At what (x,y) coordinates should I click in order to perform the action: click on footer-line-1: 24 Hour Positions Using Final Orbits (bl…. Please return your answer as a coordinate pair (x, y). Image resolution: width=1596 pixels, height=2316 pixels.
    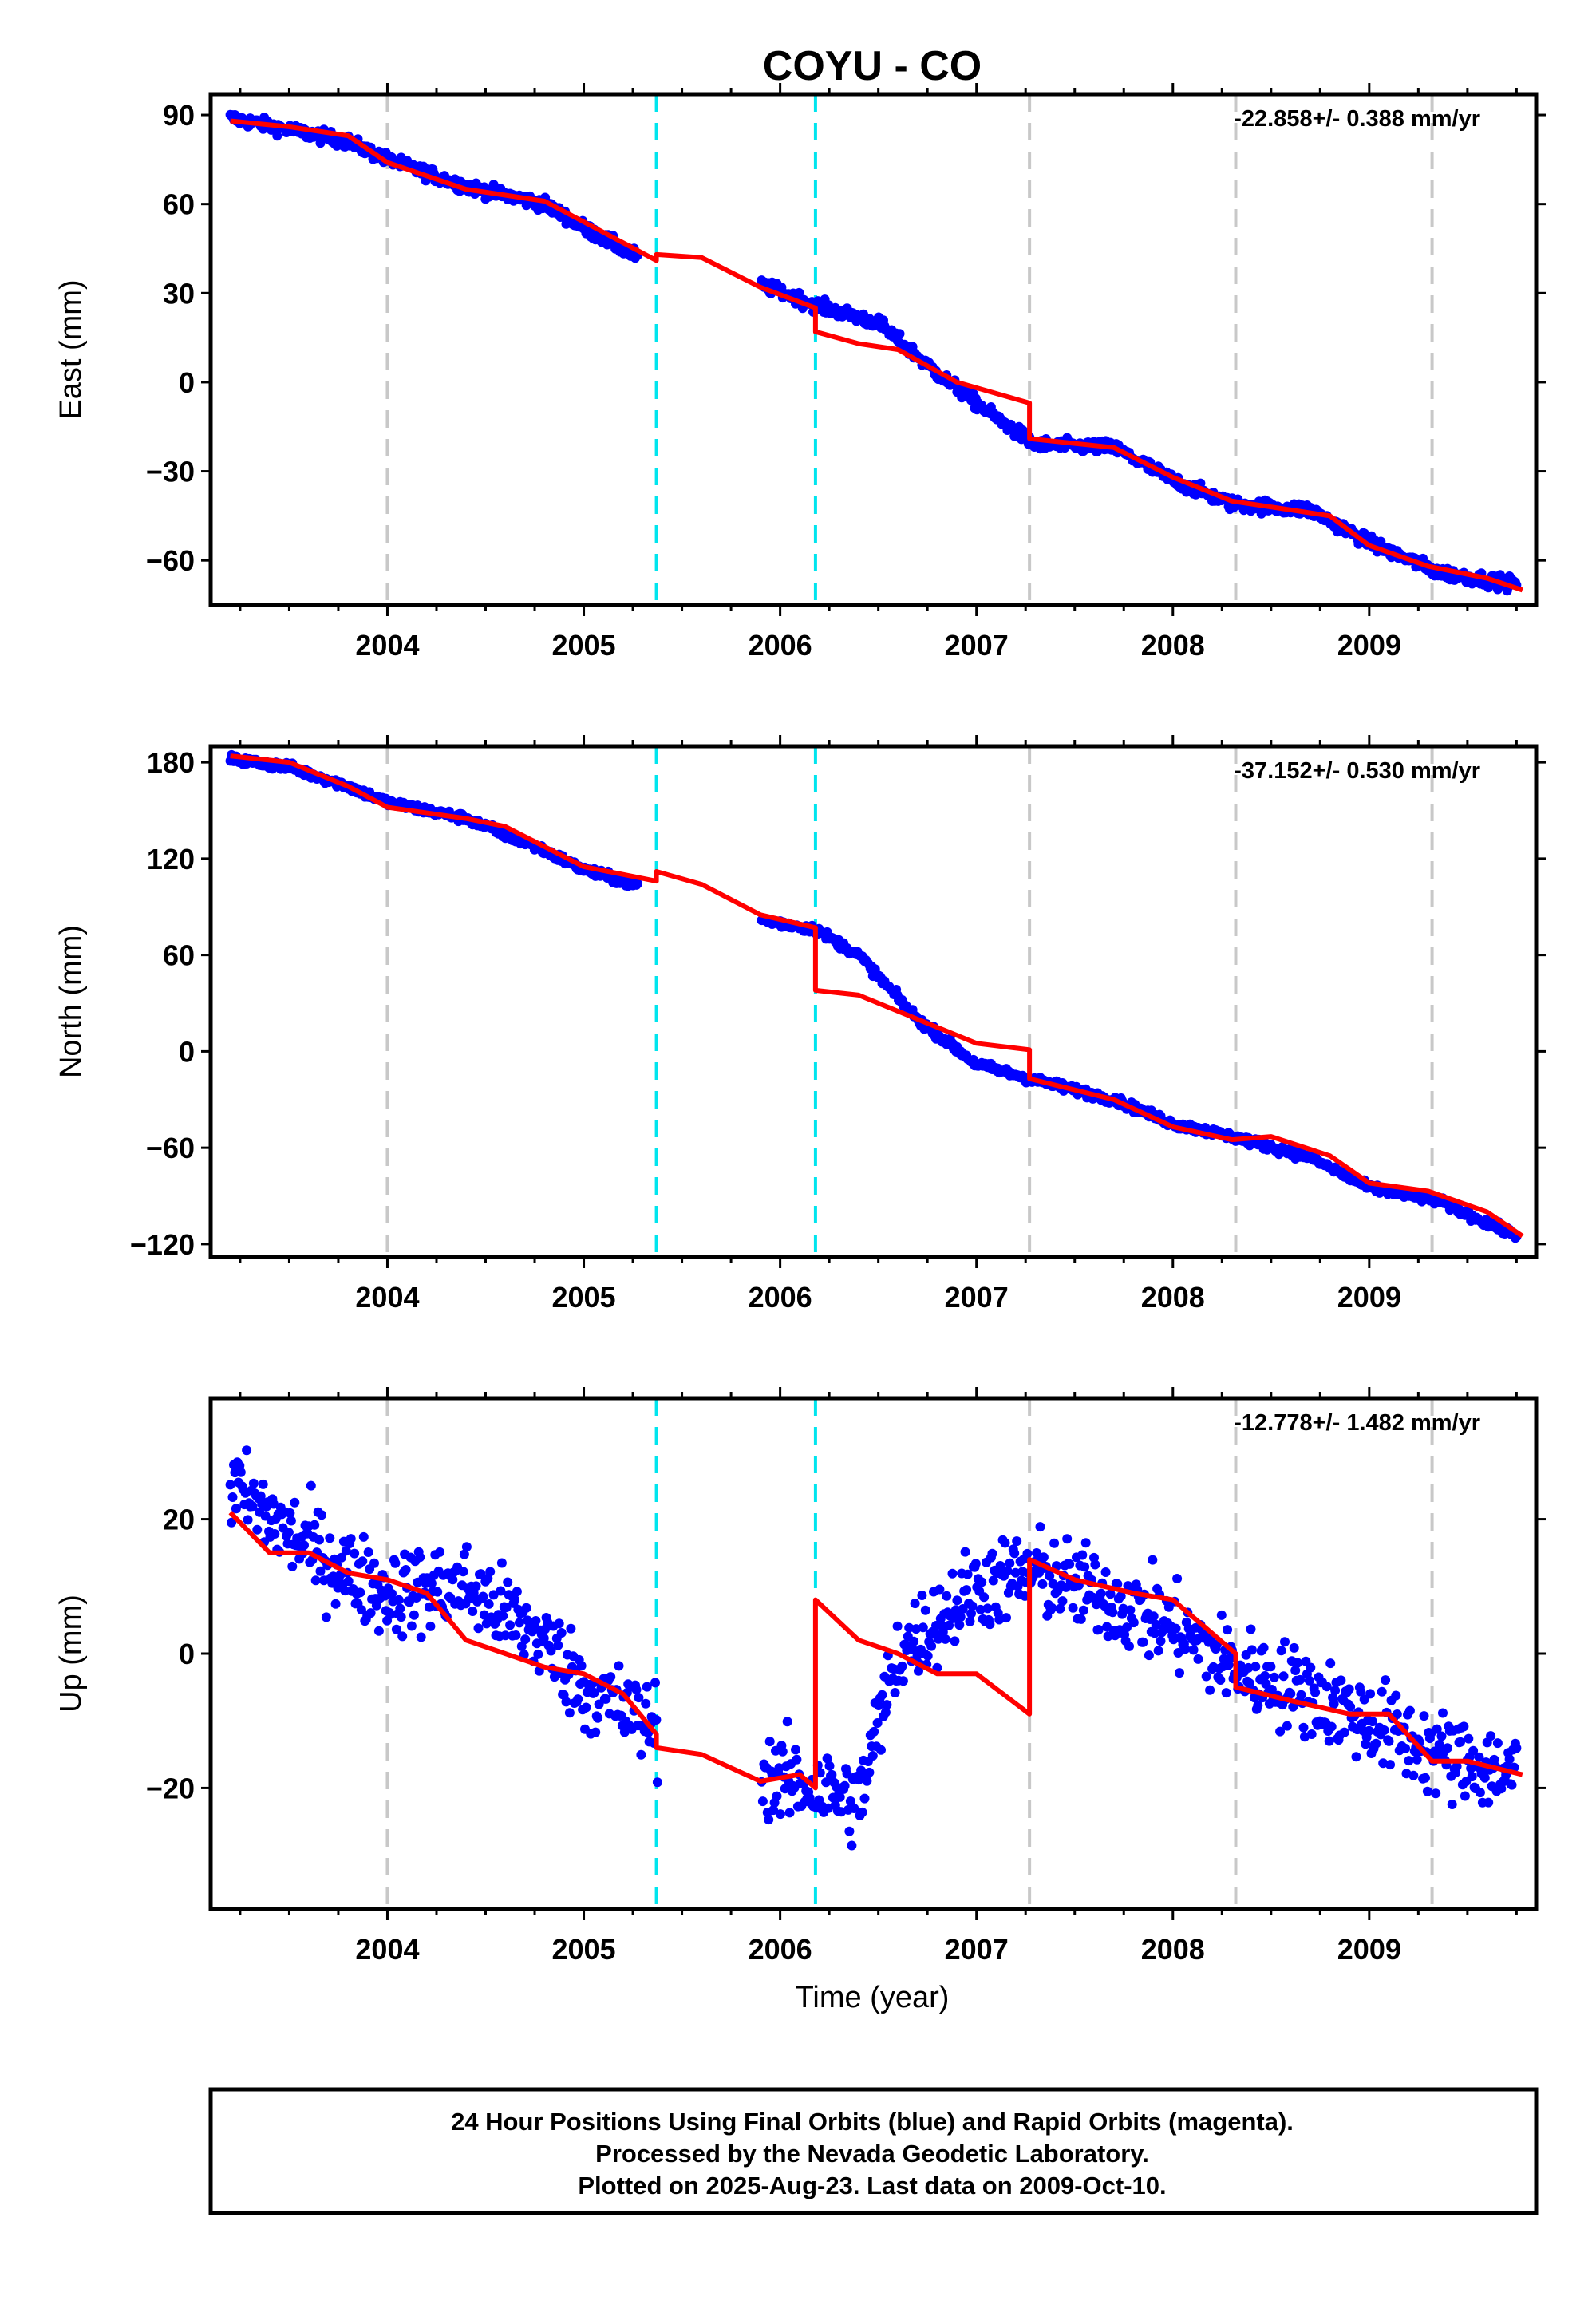
    Looking at the image, I should click on (873, 2122).